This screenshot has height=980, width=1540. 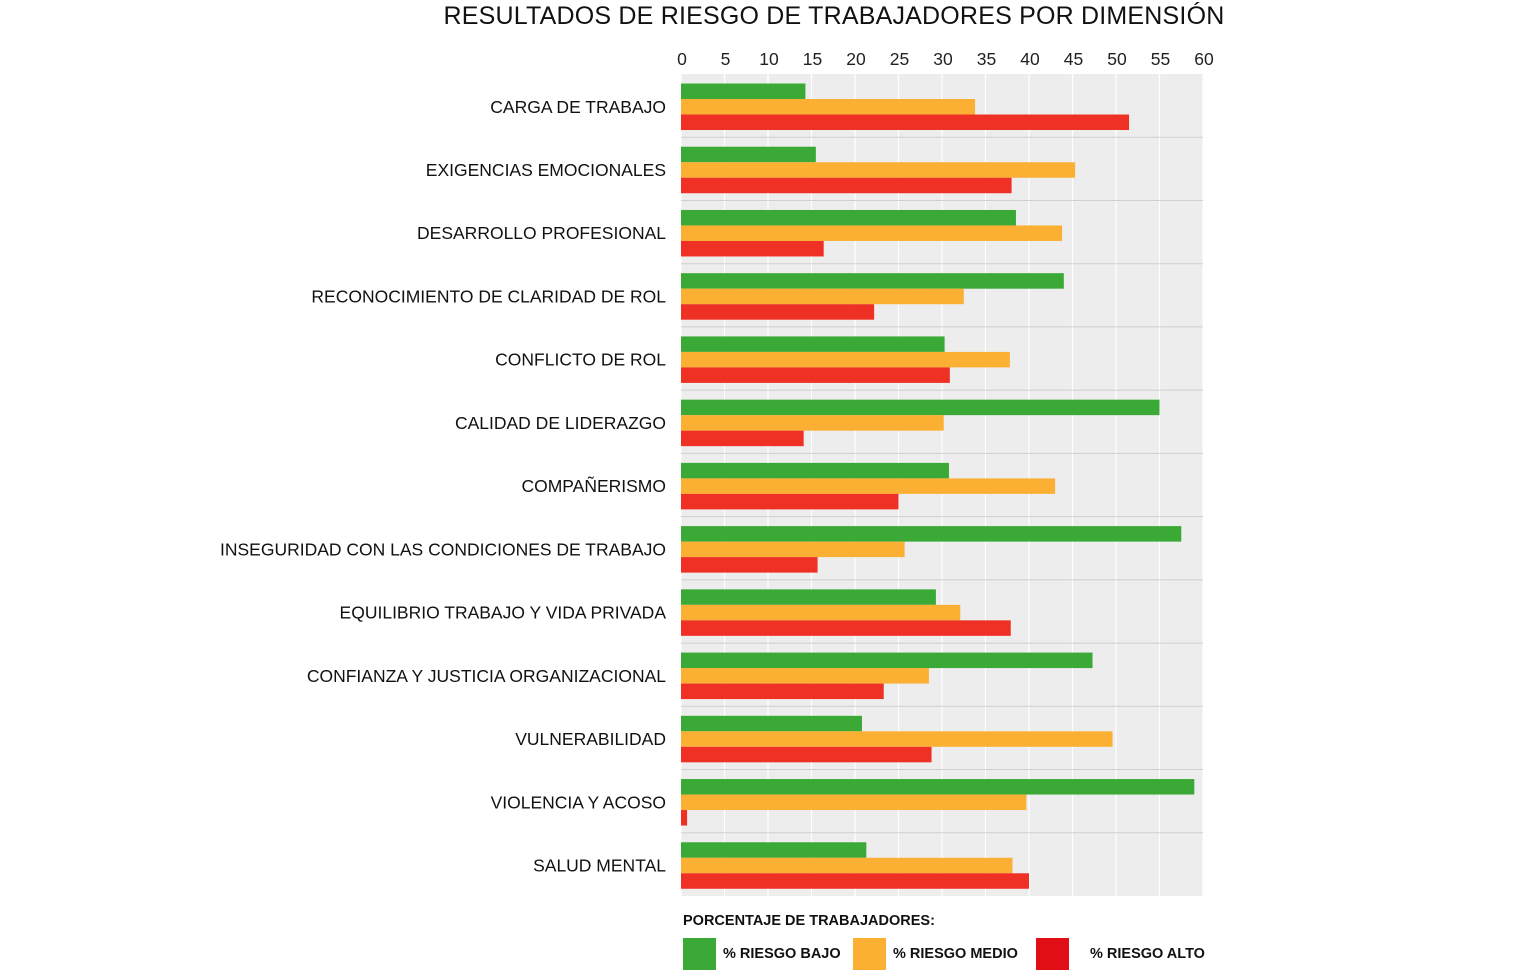 I want to click on bar-riesgo-bajo-confianza-y-justicia-organizacional, so click(x=887, y=660).